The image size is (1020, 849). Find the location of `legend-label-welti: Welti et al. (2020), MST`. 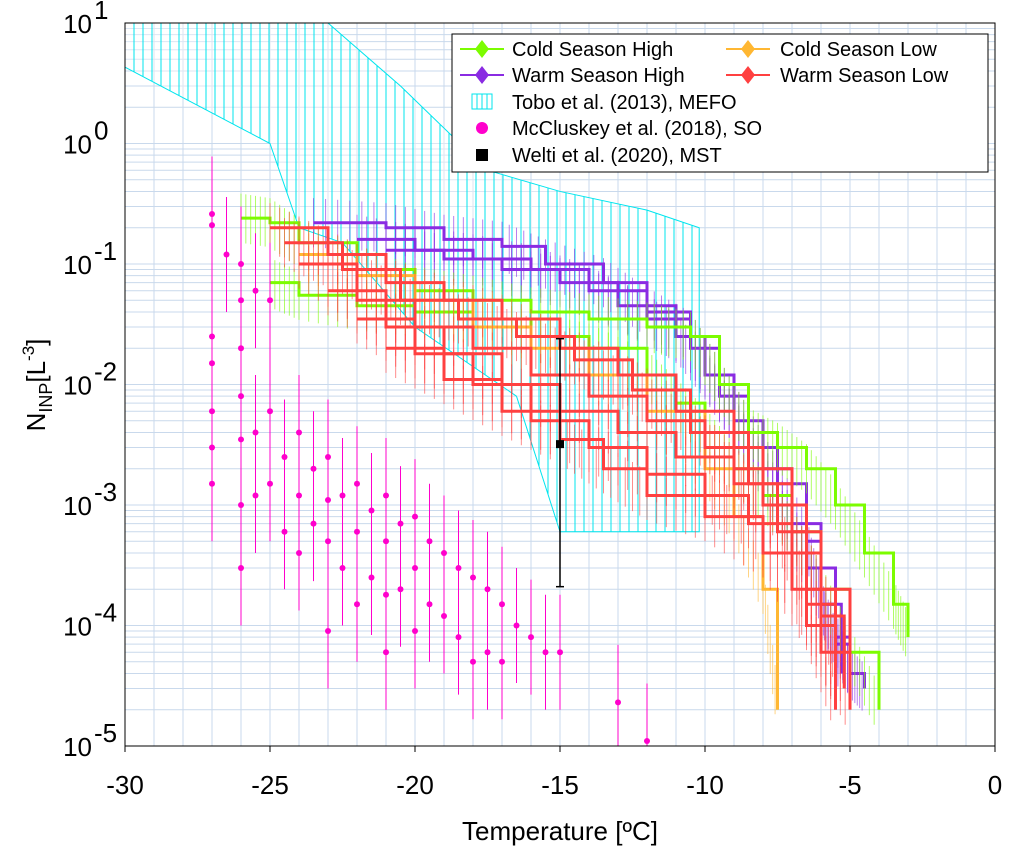

legend-label-welti: Welti et al. (2020), MST is located at coordinates (617, 156).